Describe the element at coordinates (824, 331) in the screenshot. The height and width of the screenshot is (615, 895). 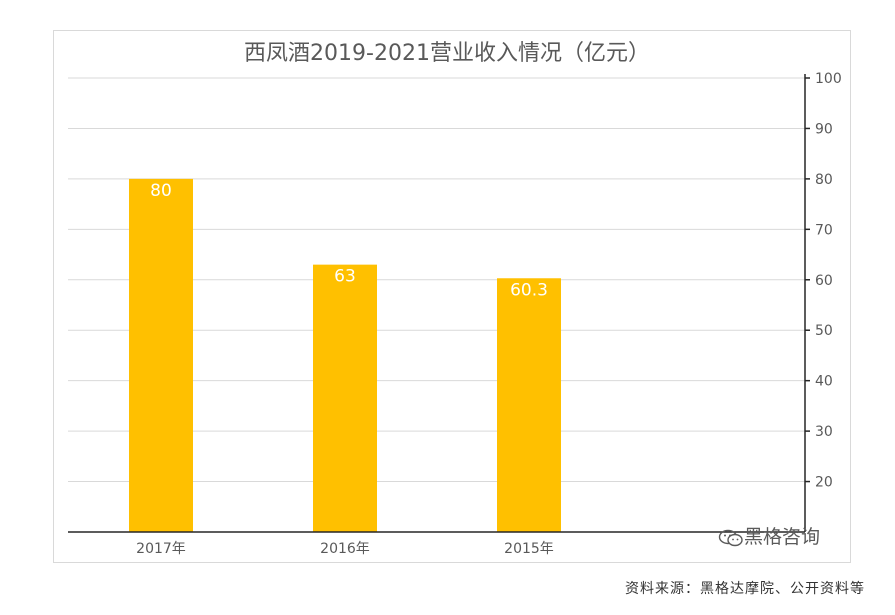
I see `y-tick-label: 50` at that location.